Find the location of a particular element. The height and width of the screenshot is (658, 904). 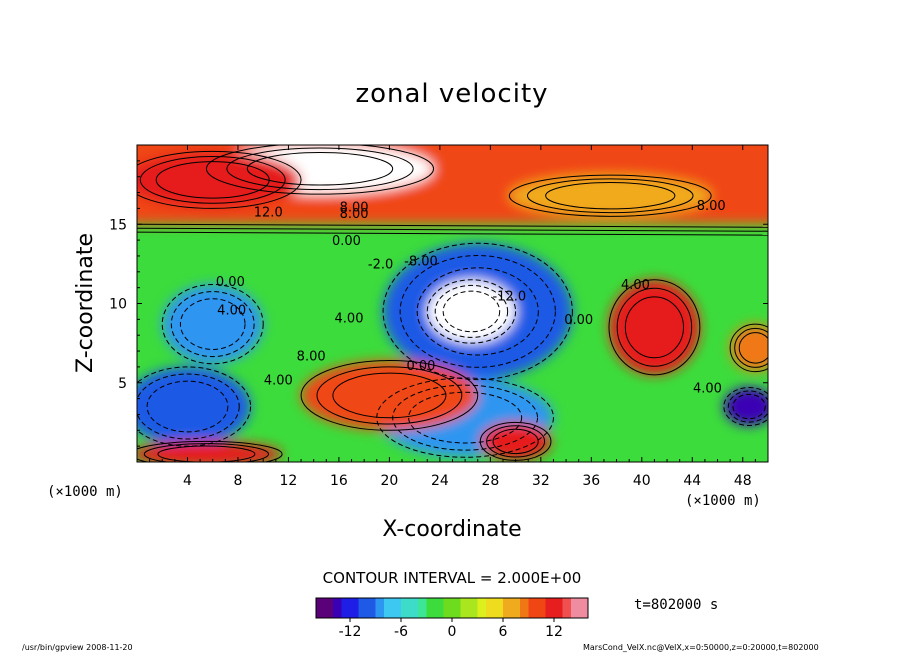

x-tick-label: 12 is located at coordinates (289, 481).